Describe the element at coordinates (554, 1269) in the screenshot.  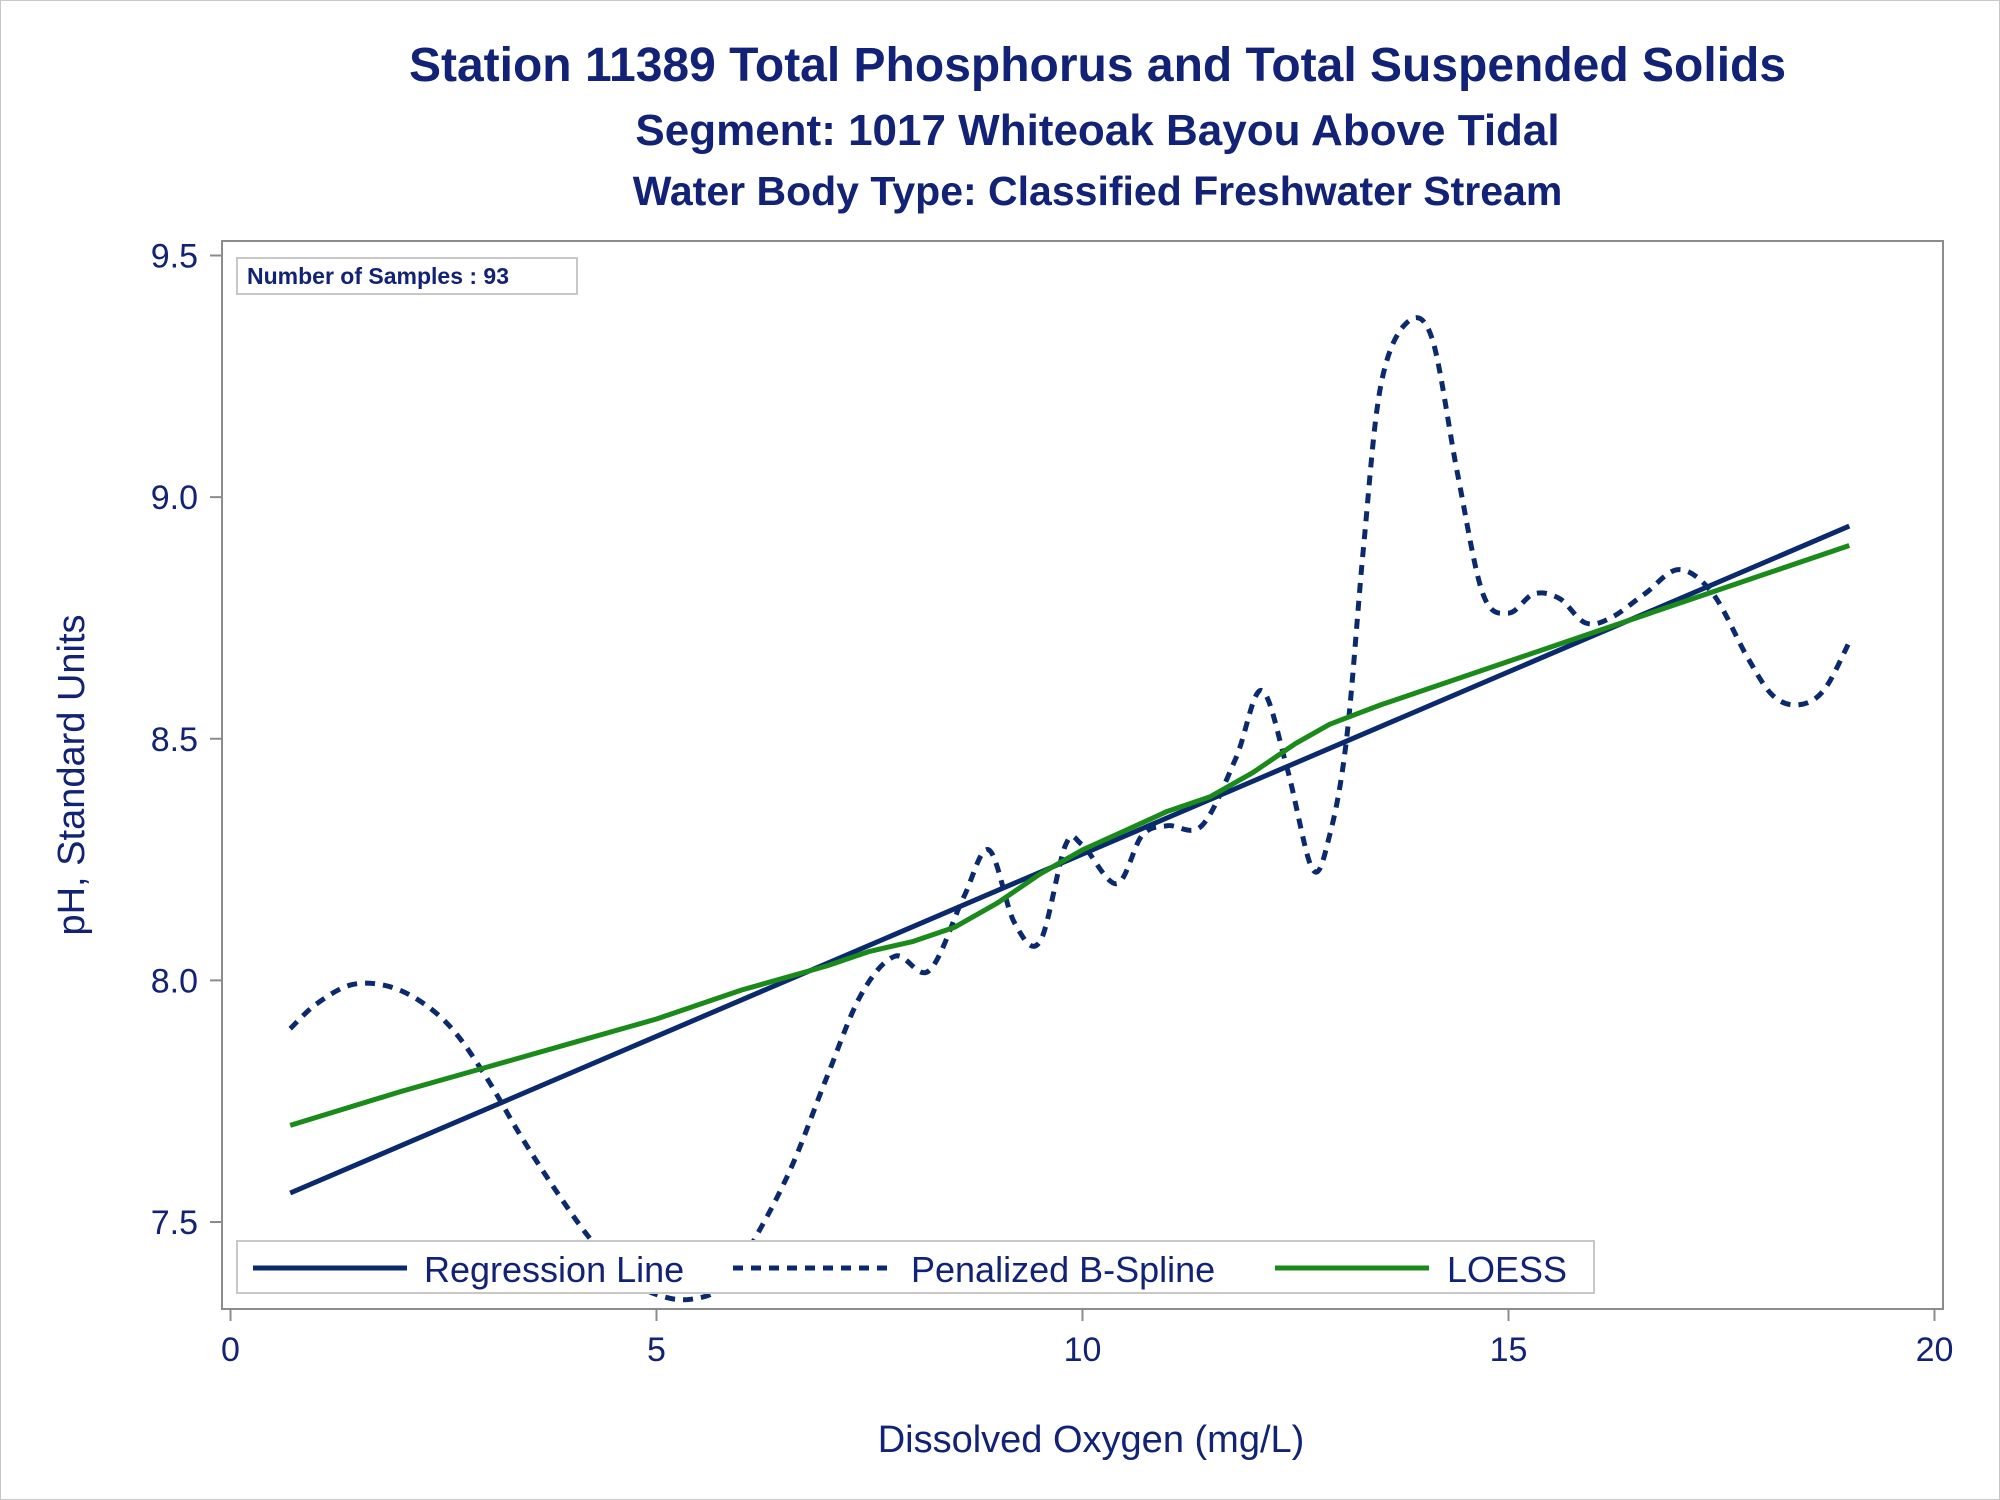
I see `legend-label-regression-line: Regression Line` at that location.